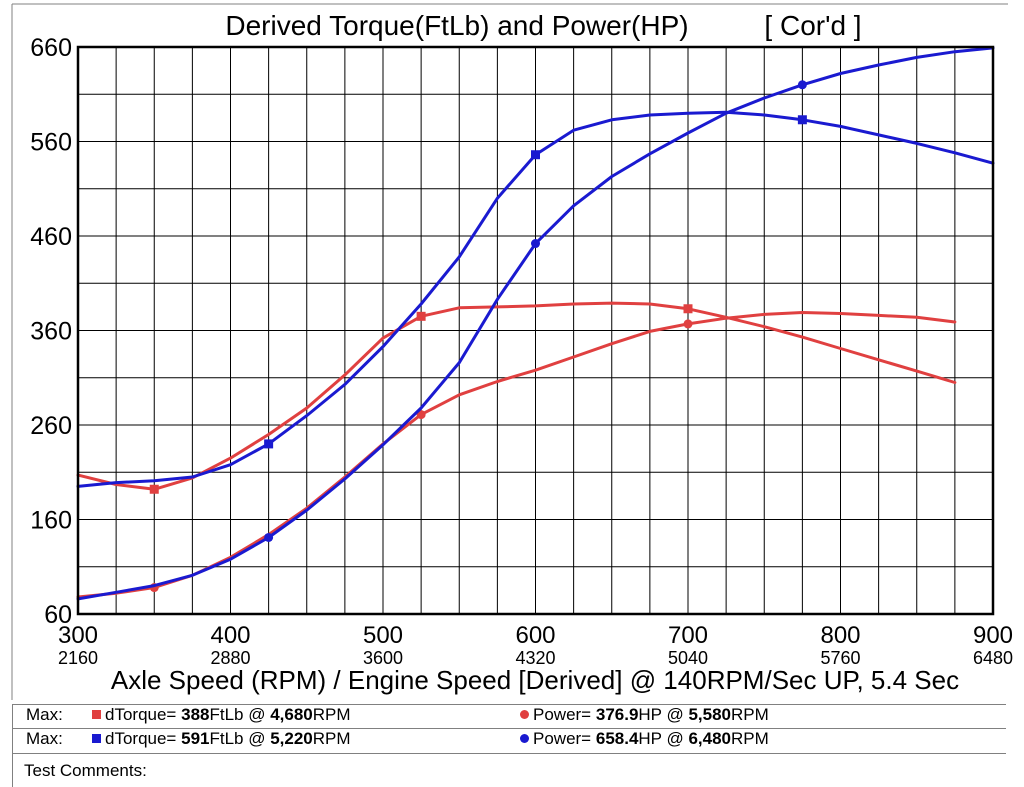 This screenshot has width=1024, height=787. What do you see at coordinates (12, 745) in the screenshot?
I see `summary-left-border` at bounding box center [12, 745].